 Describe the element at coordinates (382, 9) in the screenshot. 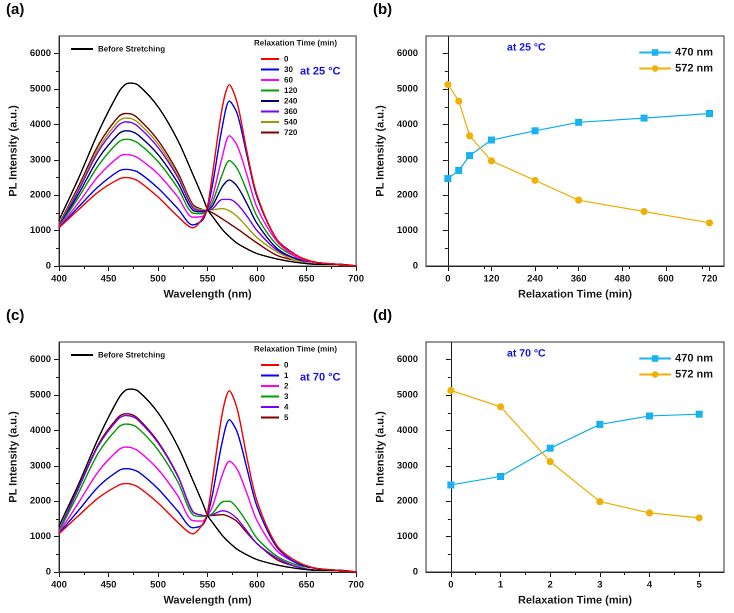

I see `chart-title: (b)` at that location.